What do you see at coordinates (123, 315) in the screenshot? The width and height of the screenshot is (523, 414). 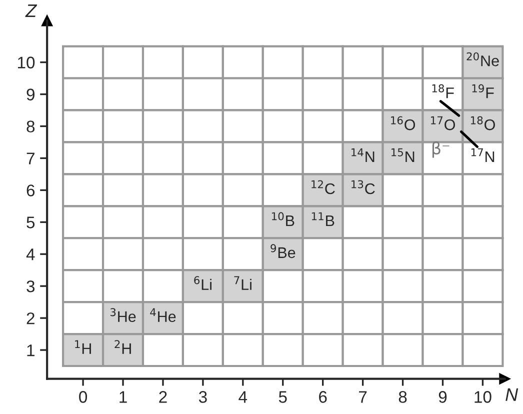 I see `data-label: $^{3}$He` at bounding box center [123, 315].